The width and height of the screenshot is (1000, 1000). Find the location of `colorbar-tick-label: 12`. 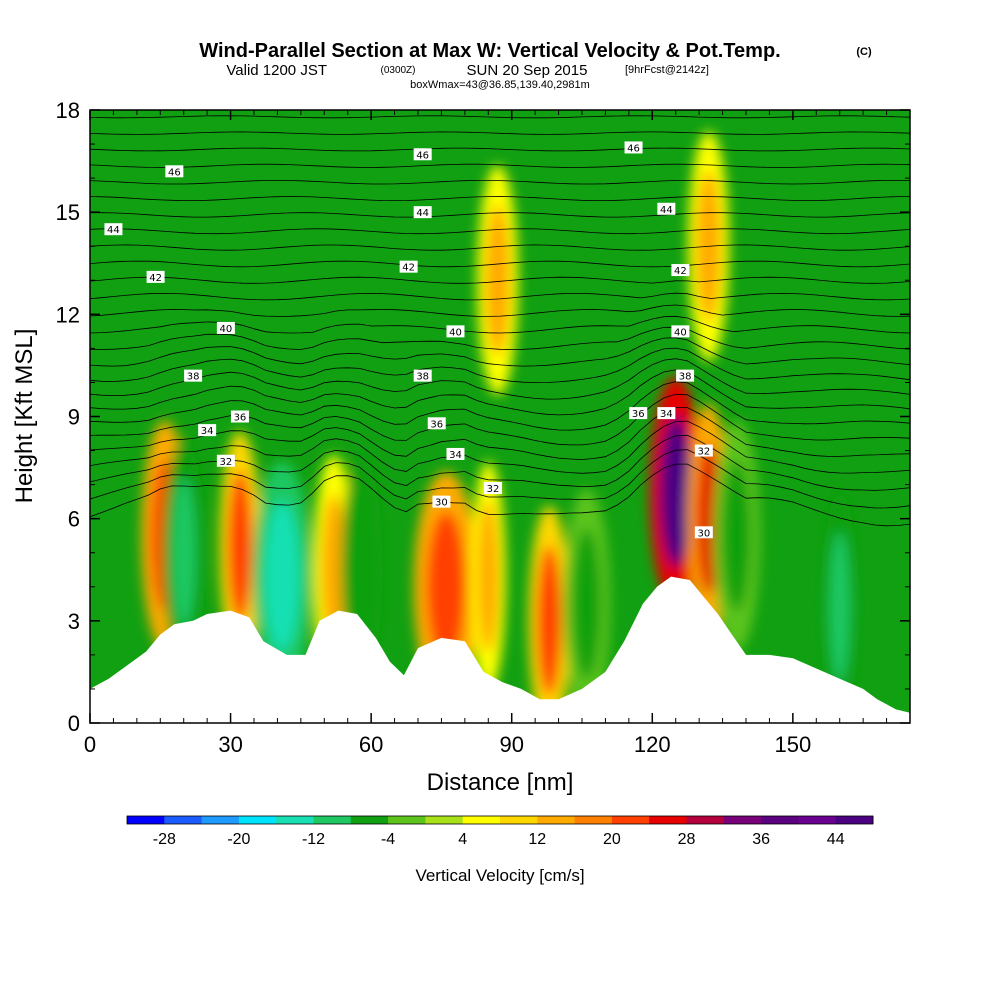

colorbar-tick-label: 12 is located at coordinates (537, 839).